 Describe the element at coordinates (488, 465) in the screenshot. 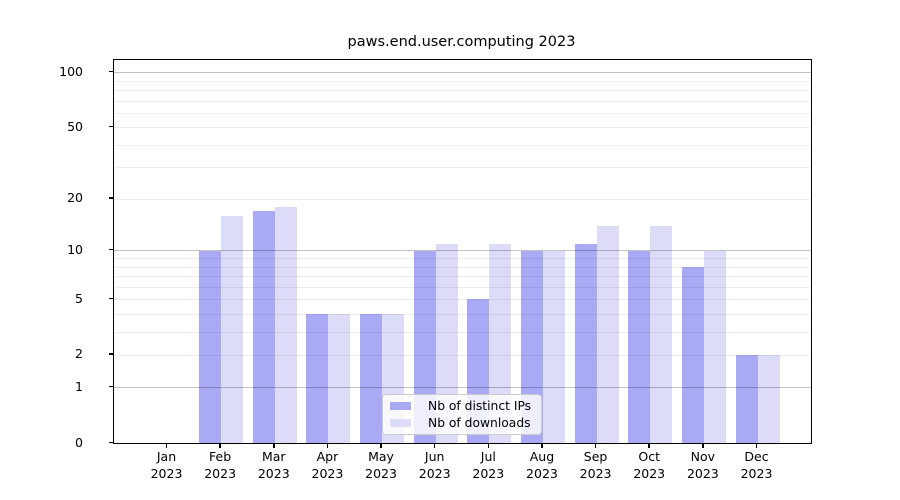

I see `x-tick-label-jul: Jul 2023` at that location.